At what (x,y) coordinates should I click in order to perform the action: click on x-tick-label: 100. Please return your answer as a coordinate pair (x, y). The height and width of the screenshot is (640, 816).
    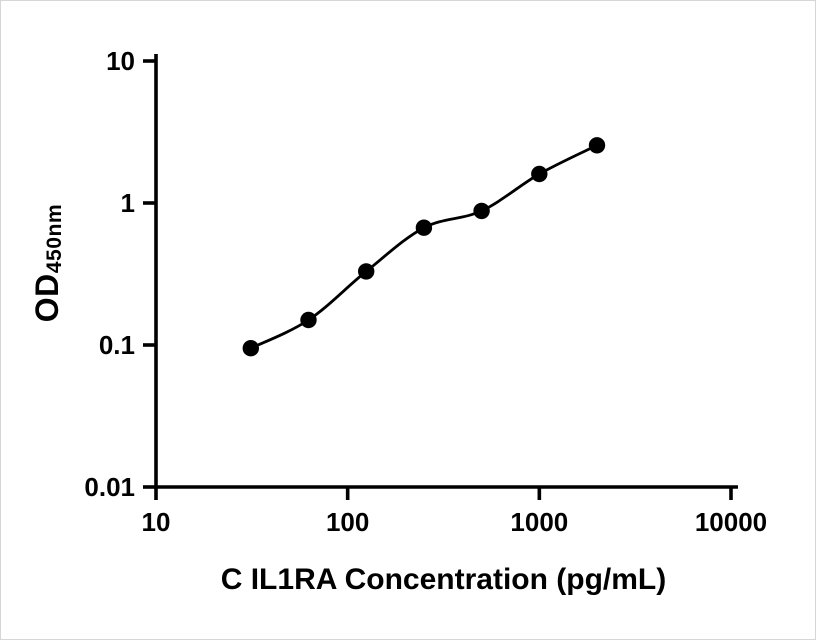
    Looking at the image, I should click on (347, 522).